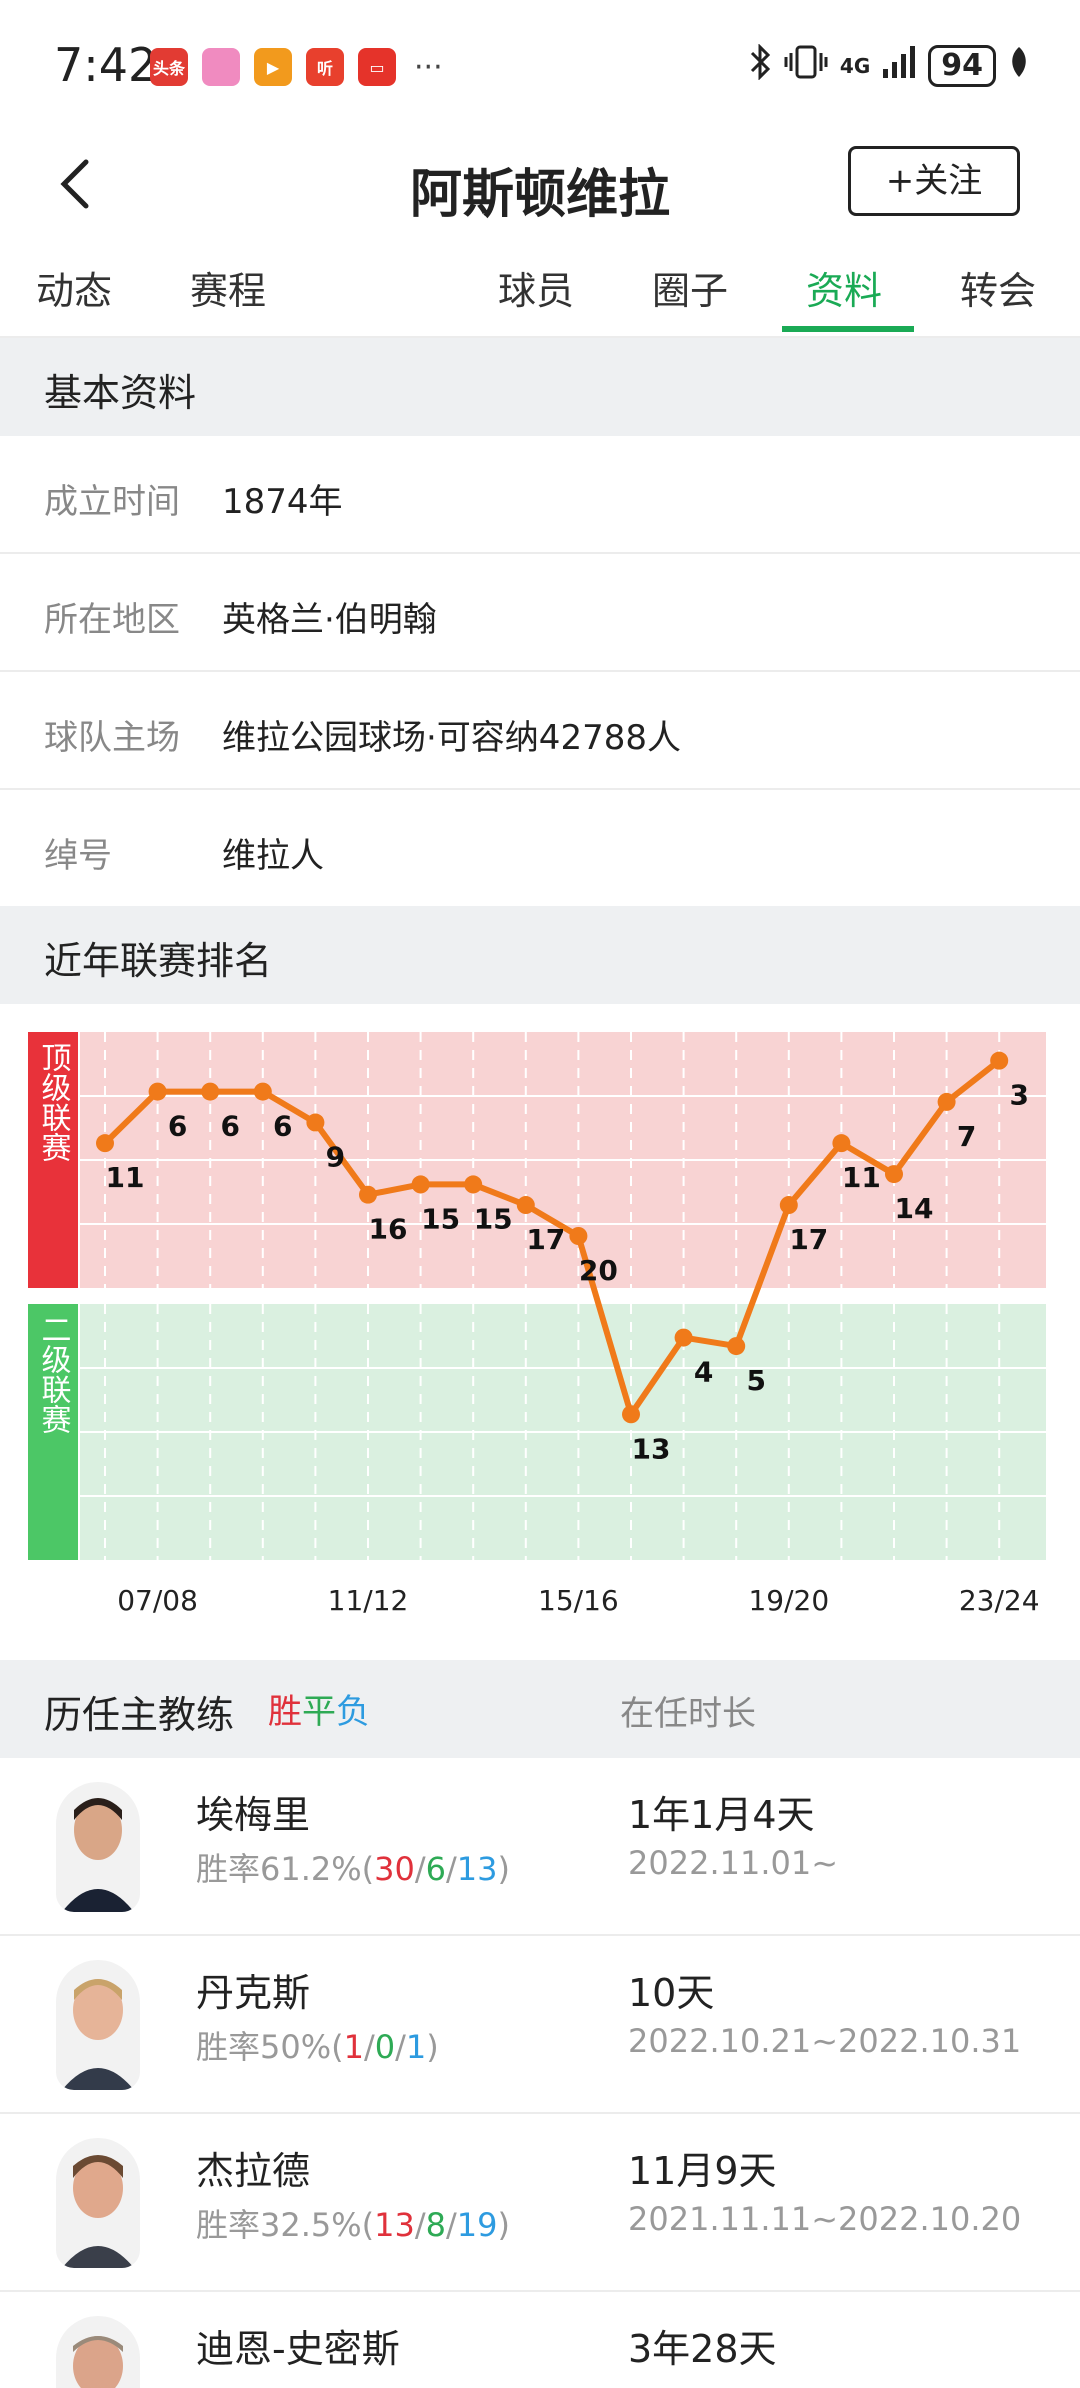 Image resolution: width=1080 pixels, height=2388 pixels. I want to click on vibrate-icon, so click(806, 66).